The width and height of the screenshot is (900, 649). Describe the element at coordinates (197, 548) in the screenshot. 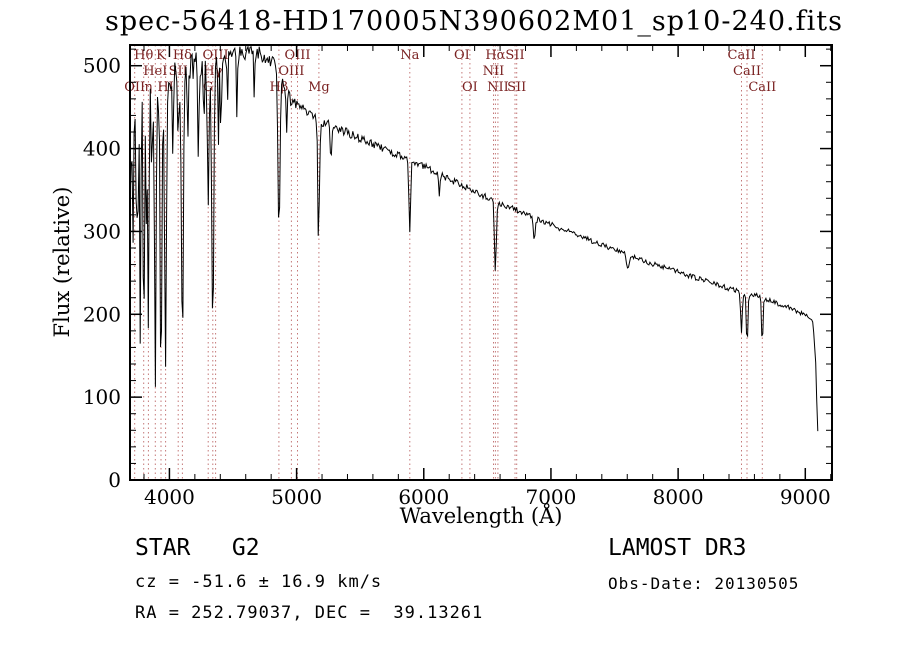

I see `classification-text: STAR G2` at that location.